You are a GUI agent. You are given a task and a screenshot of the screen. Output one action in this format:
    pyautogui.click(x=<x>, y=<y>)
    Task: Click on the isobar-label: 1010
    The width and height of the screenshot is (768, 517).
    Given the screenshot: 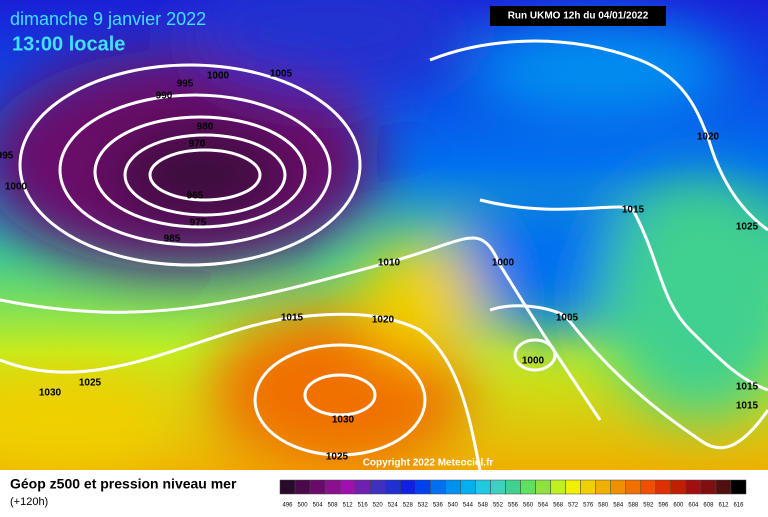 What is the action you would take?
    pyautogui.click(x=389, y=263)
    